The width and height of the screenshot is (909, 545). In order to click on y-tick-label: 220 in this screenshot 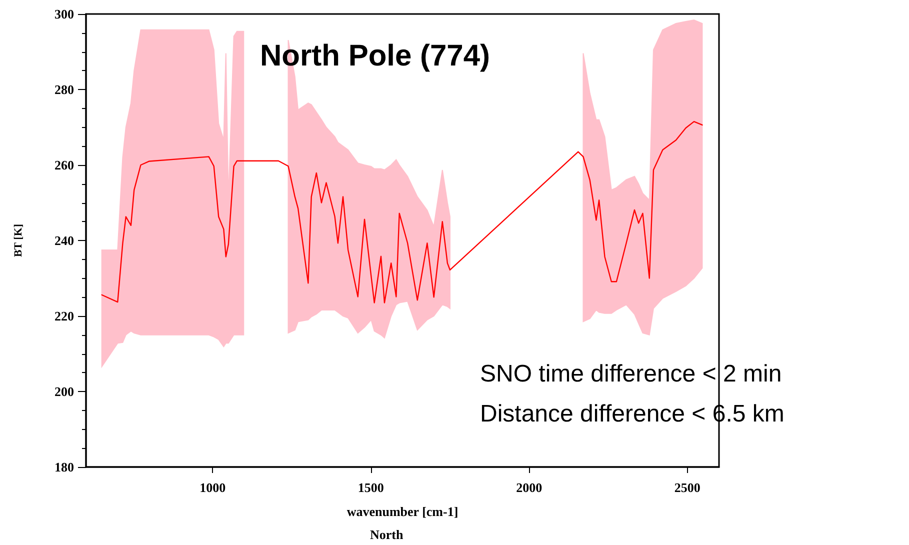, I will do `click(64, 316)`.